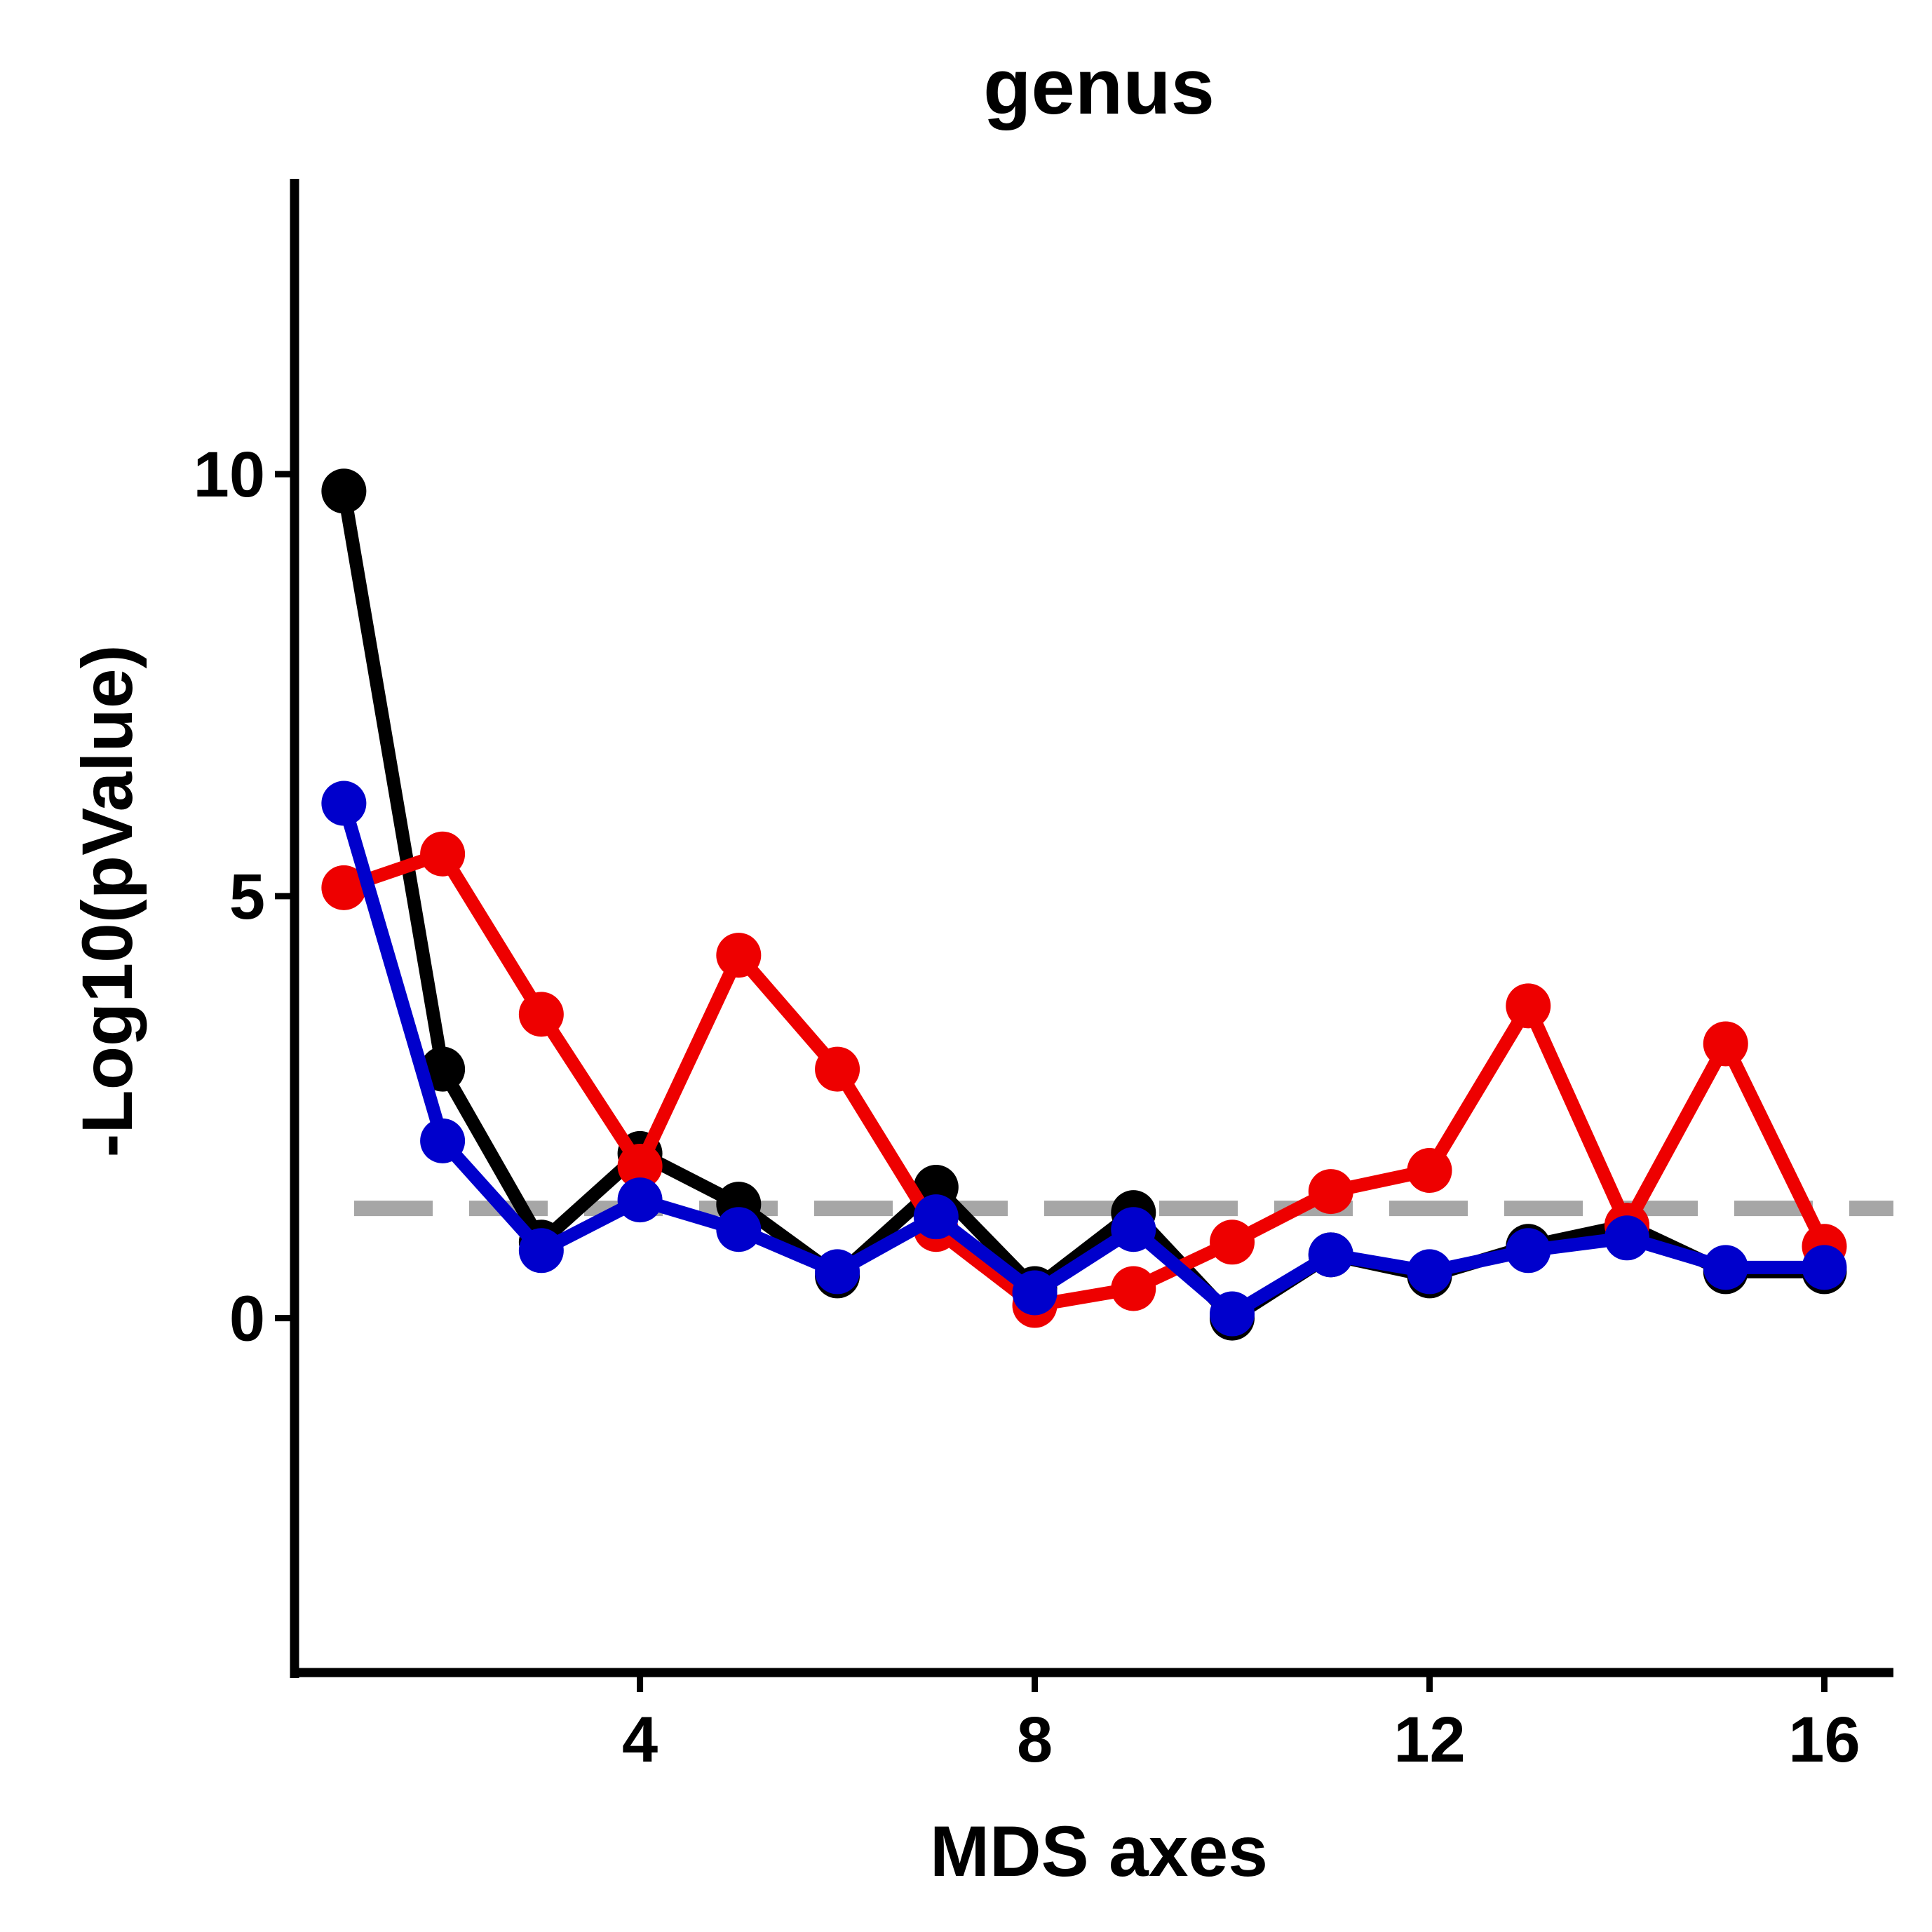 This screenshot has height=1932, width=1932. What do you see at coordinates (1035, 1740) in the screenshot?
I see `x-tick-label: 8` at bounding box center [1035, 1740].